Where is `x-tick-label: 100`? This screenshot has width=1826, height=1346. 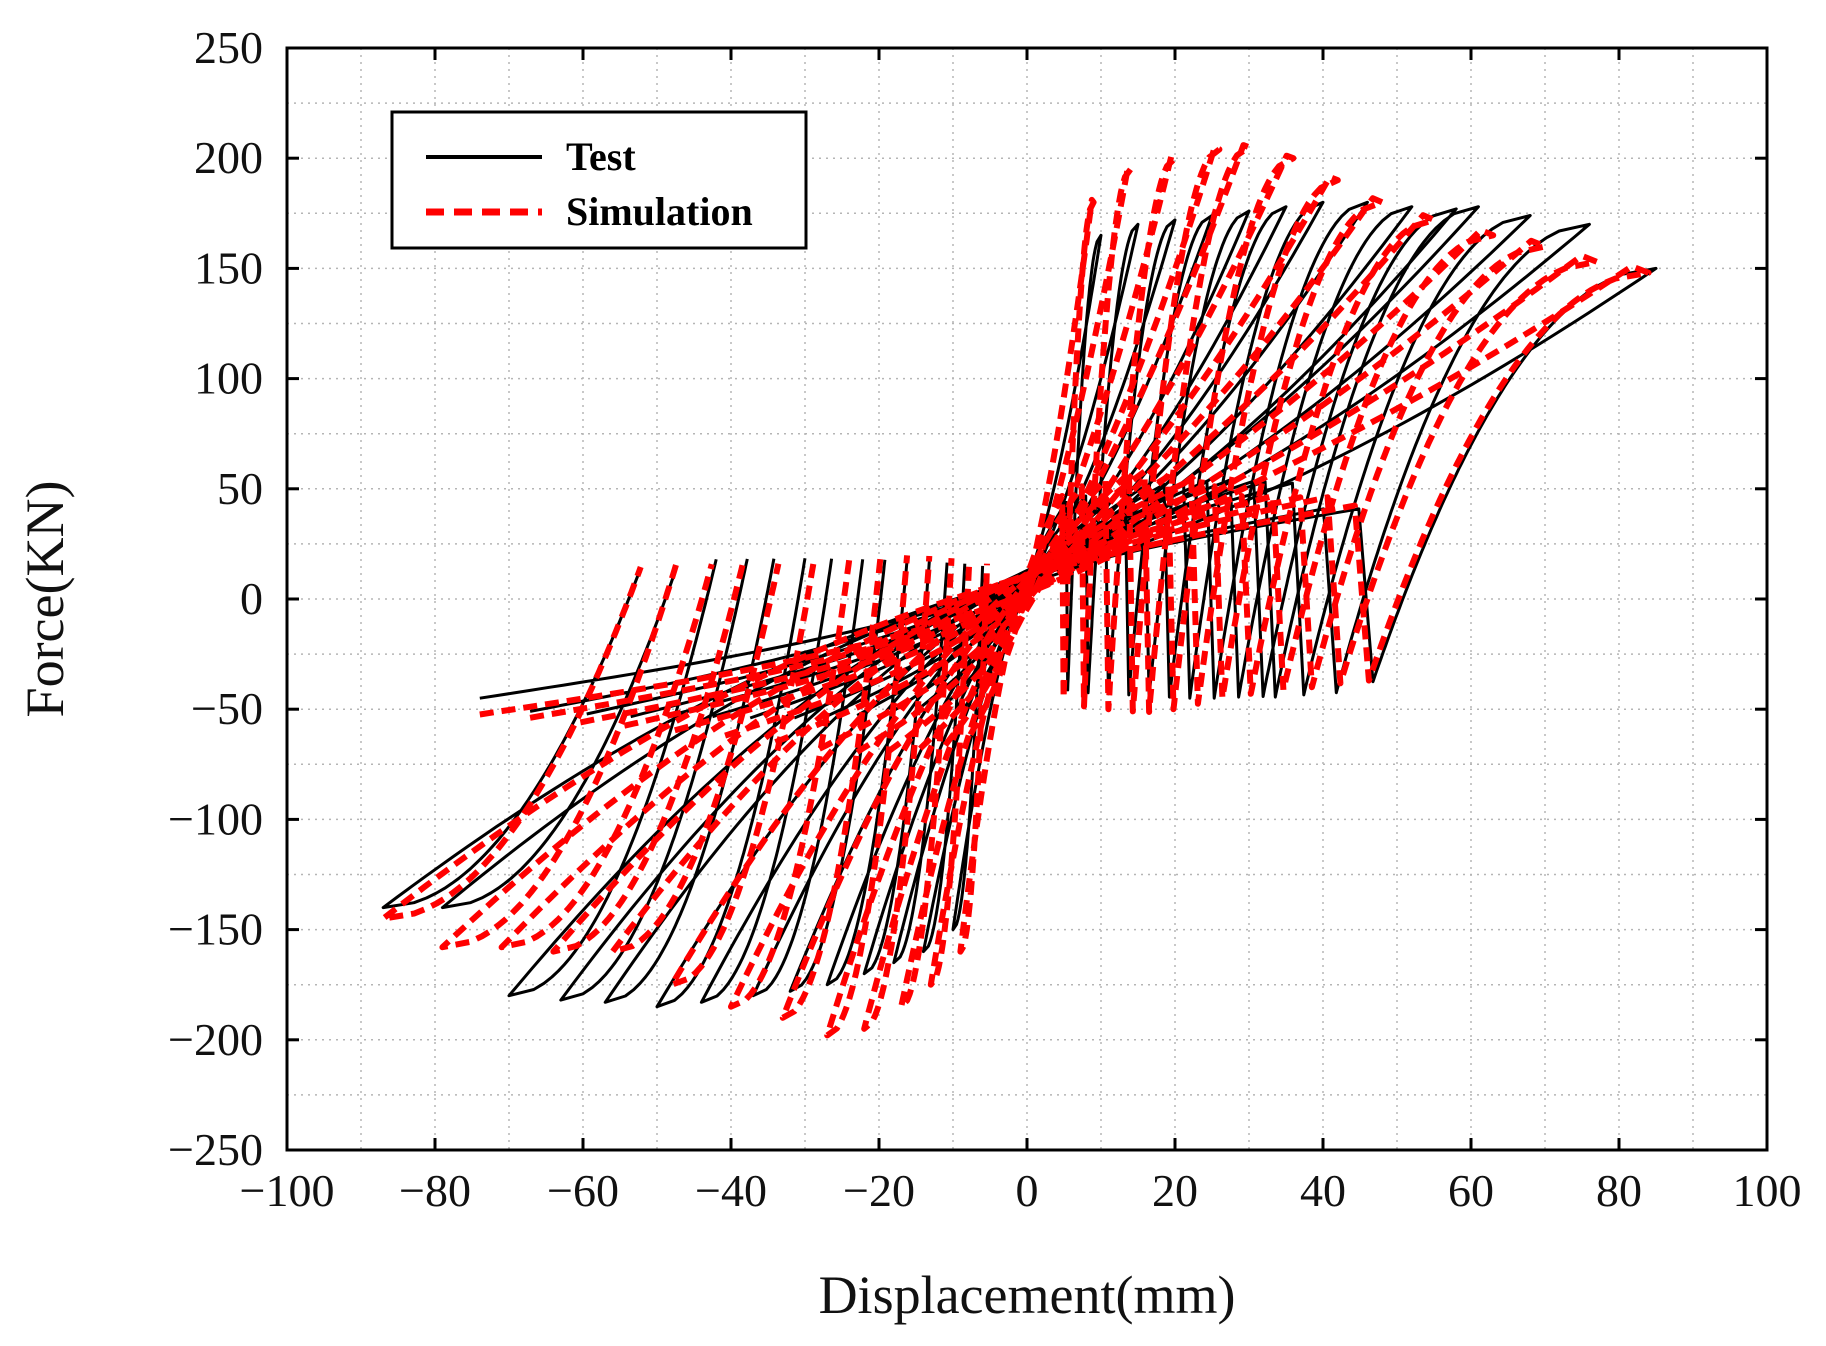
x-tick-label: 100 is located at coordinates (1767, 1190).